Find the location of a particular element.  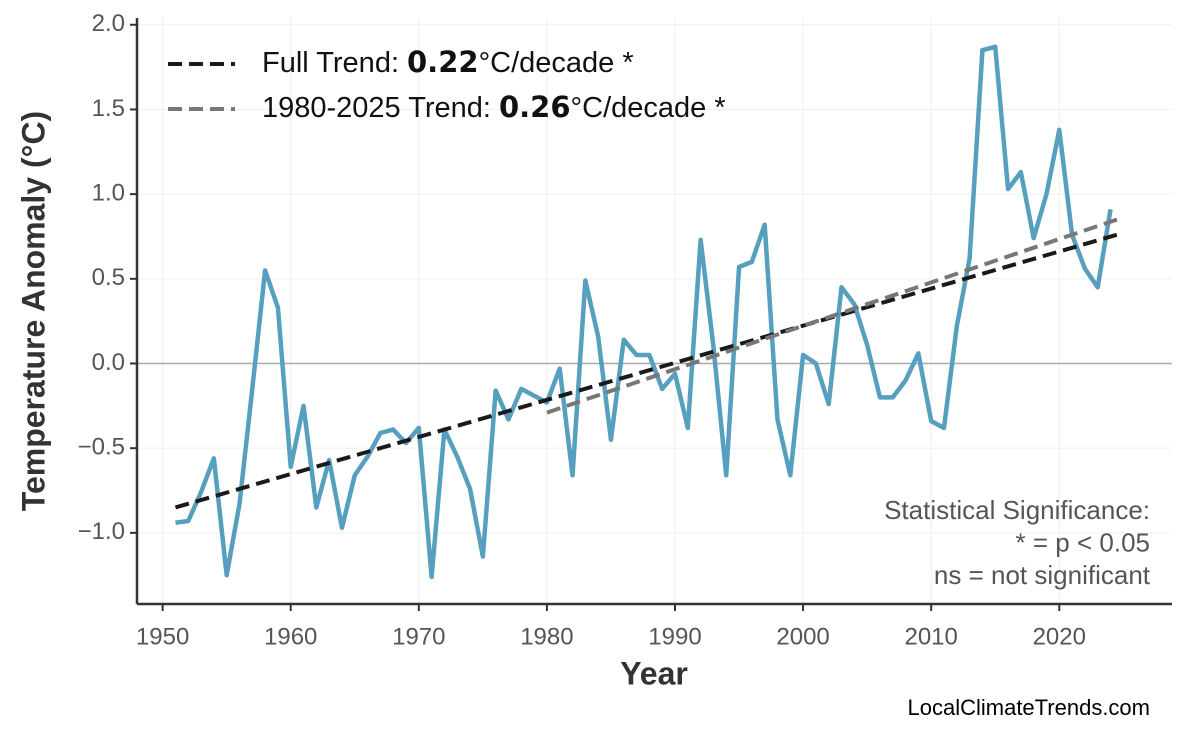

x-tick-label: 1970 is located at coordinates (418, 636).